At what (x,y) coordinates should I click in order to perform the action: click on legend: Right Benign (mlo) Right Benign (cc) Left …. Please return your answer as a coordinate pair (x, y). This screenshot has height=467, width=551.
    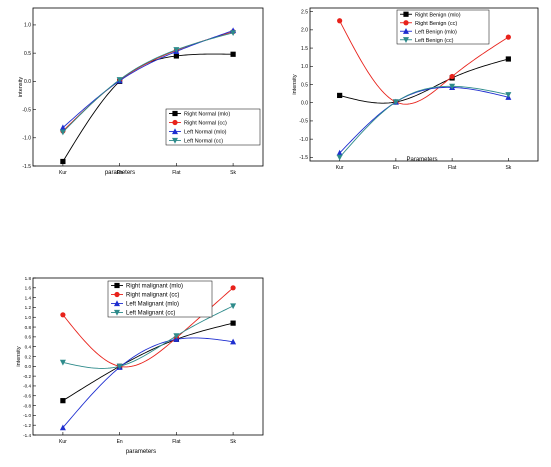
    Looking at the image, I should click on (443, 27).